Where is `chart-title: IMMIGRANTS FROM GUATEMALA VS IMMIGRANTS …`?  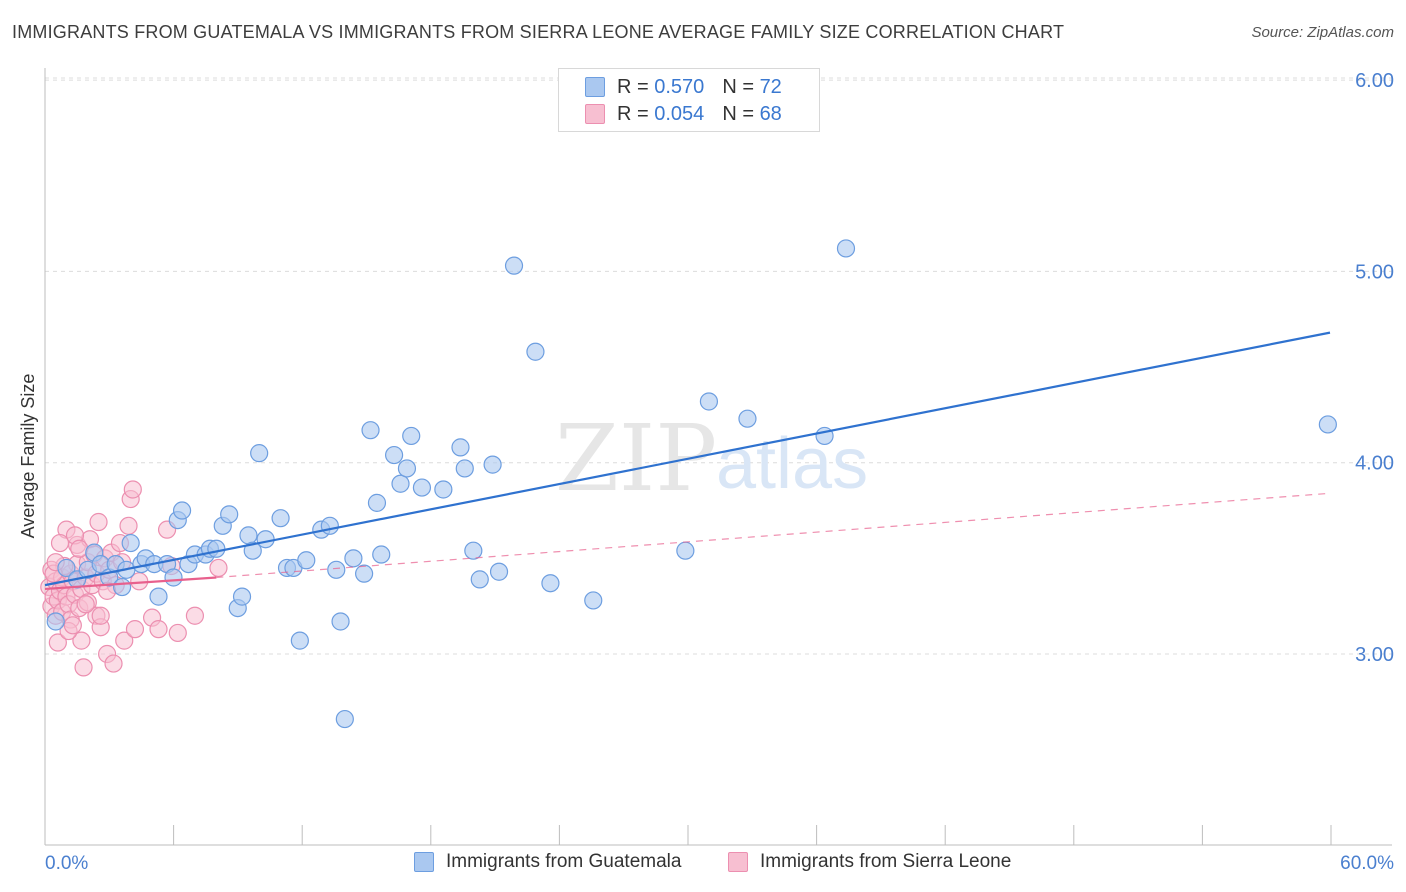
chart-title: IMMIGRANTS FROM GUATEMALA VS IMMIGRANTS … is located at coordinates (538, 32).